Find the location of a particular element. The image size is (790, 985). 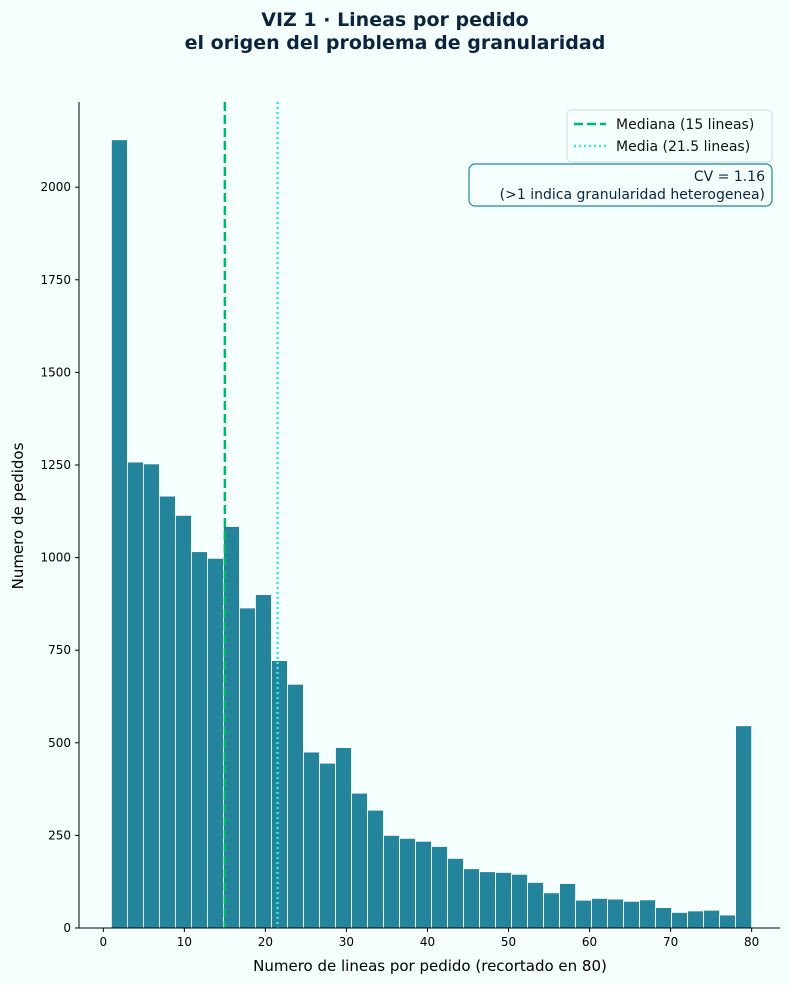

y-tick-label: 2000 is located at coordinates (55, 187).